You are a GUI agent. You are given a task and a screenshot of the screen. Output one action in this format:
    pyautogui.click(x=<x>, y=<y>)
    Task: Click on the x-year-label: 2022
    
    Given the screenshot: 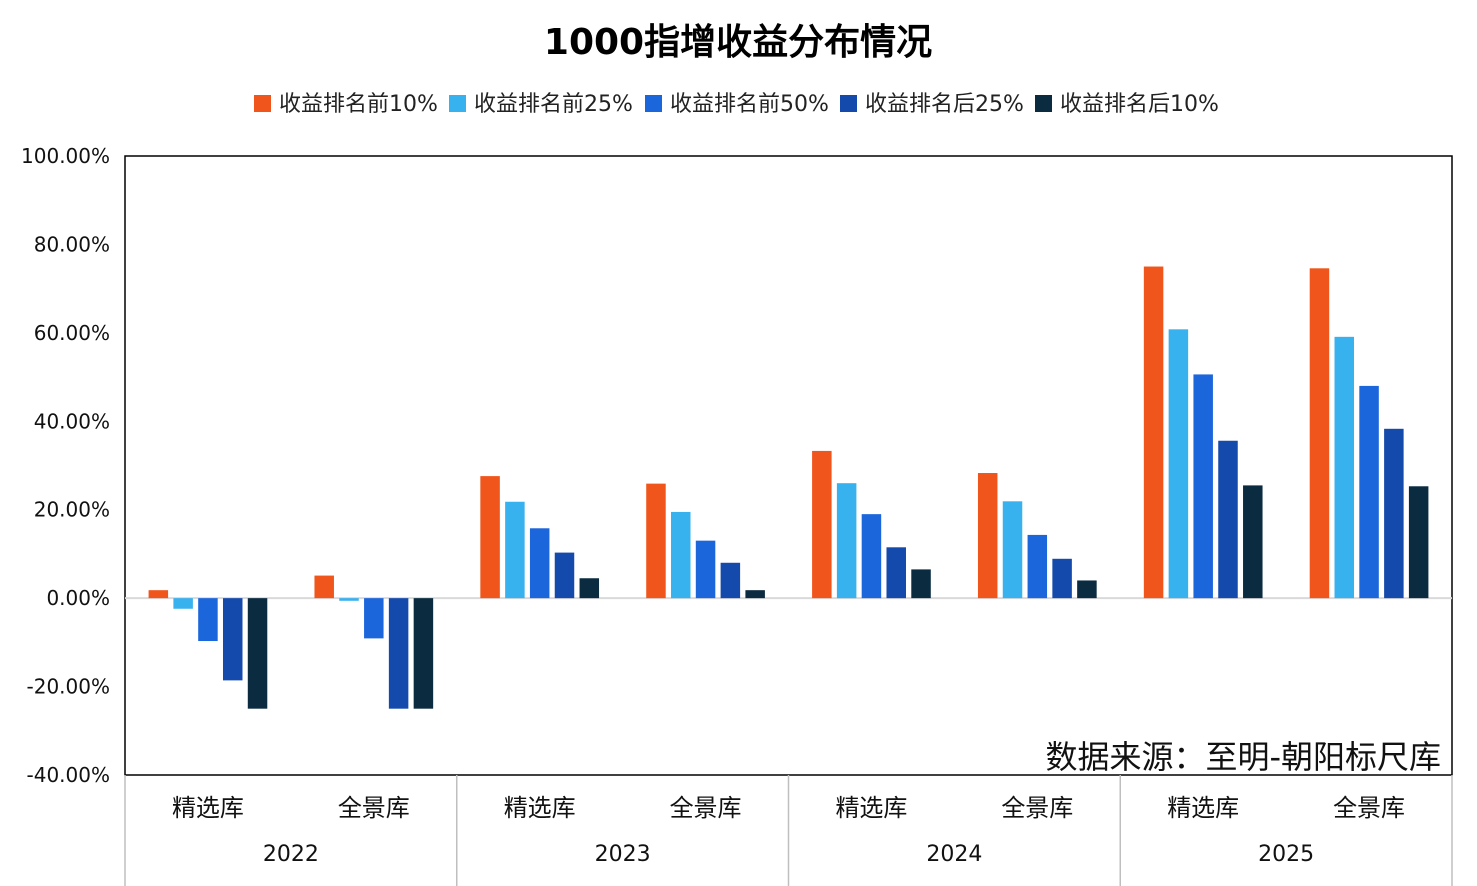 What is the action you would take?
    pyautogui.click(x=291, y=854)
    